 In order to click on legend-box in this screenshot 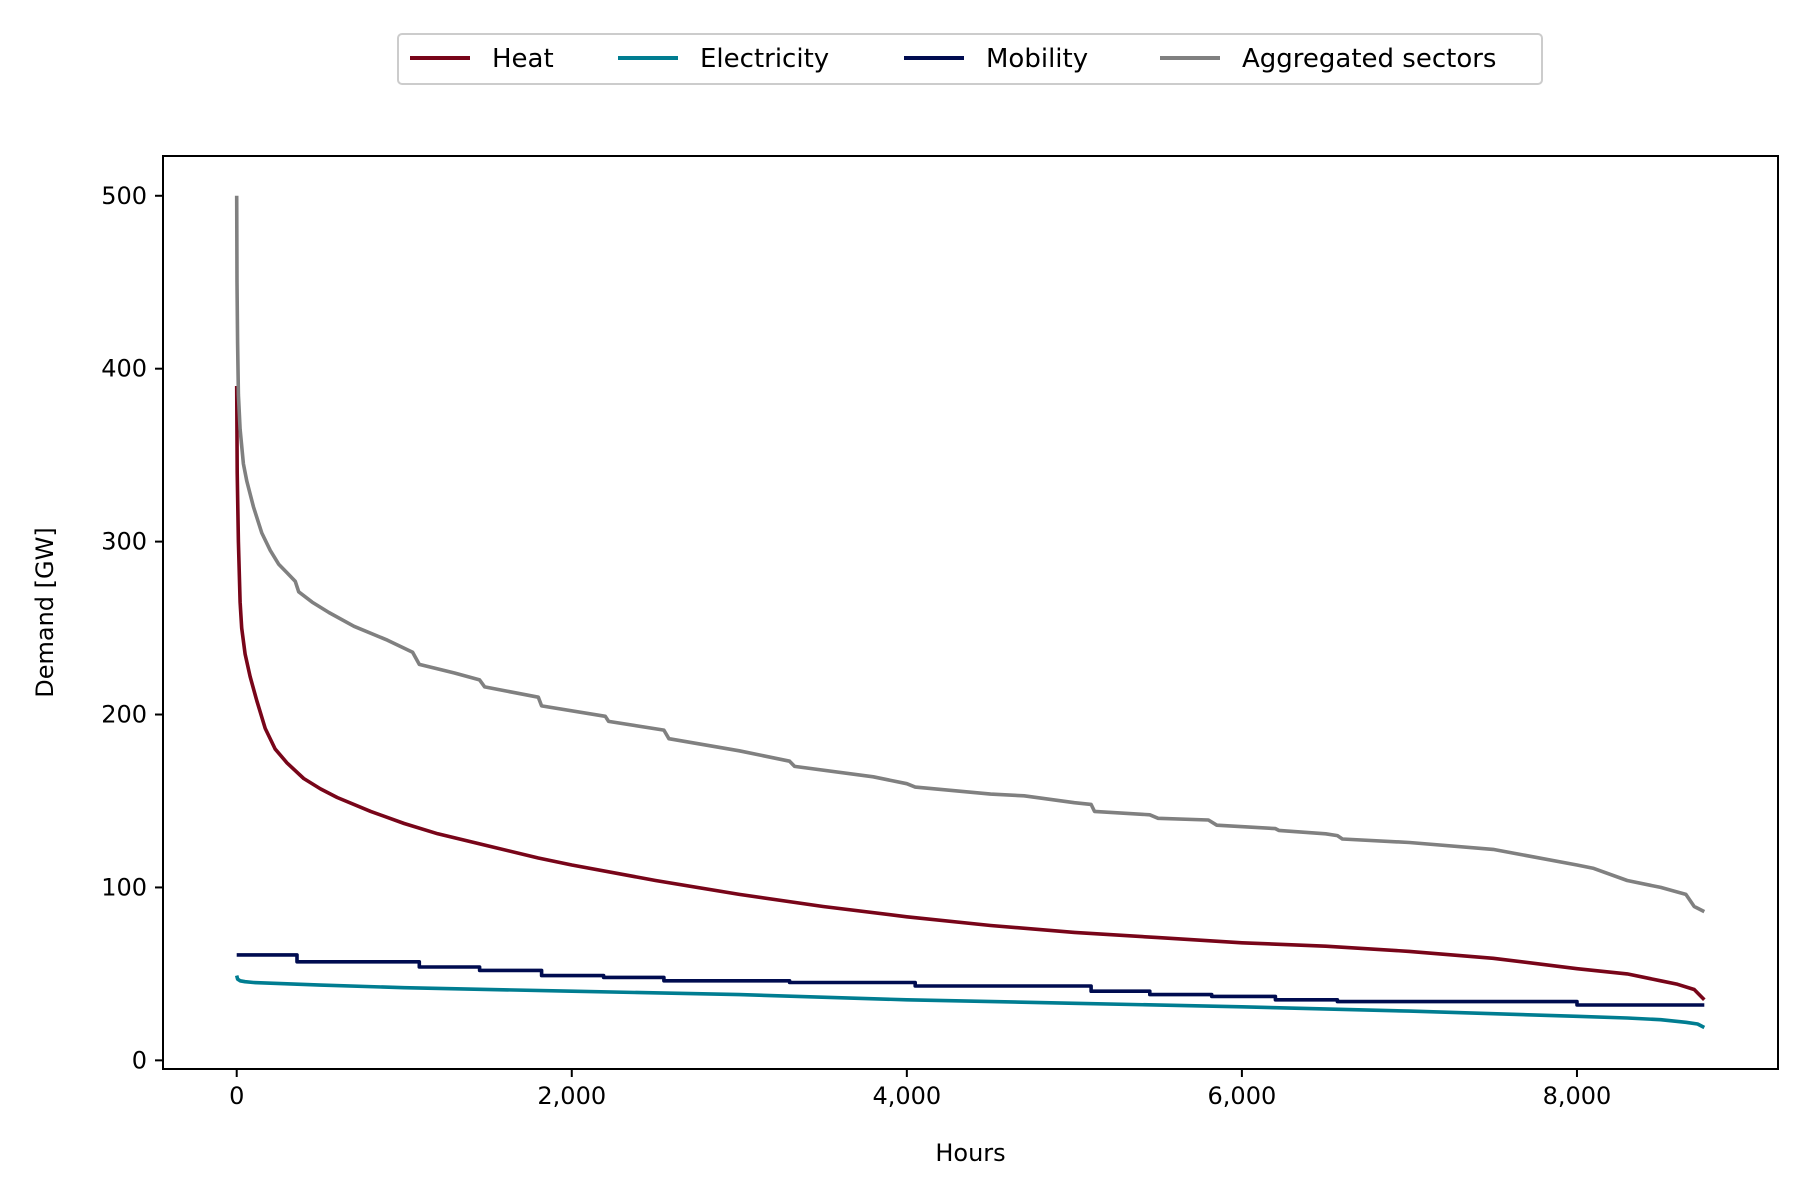, I will do `click(970, 59)`.